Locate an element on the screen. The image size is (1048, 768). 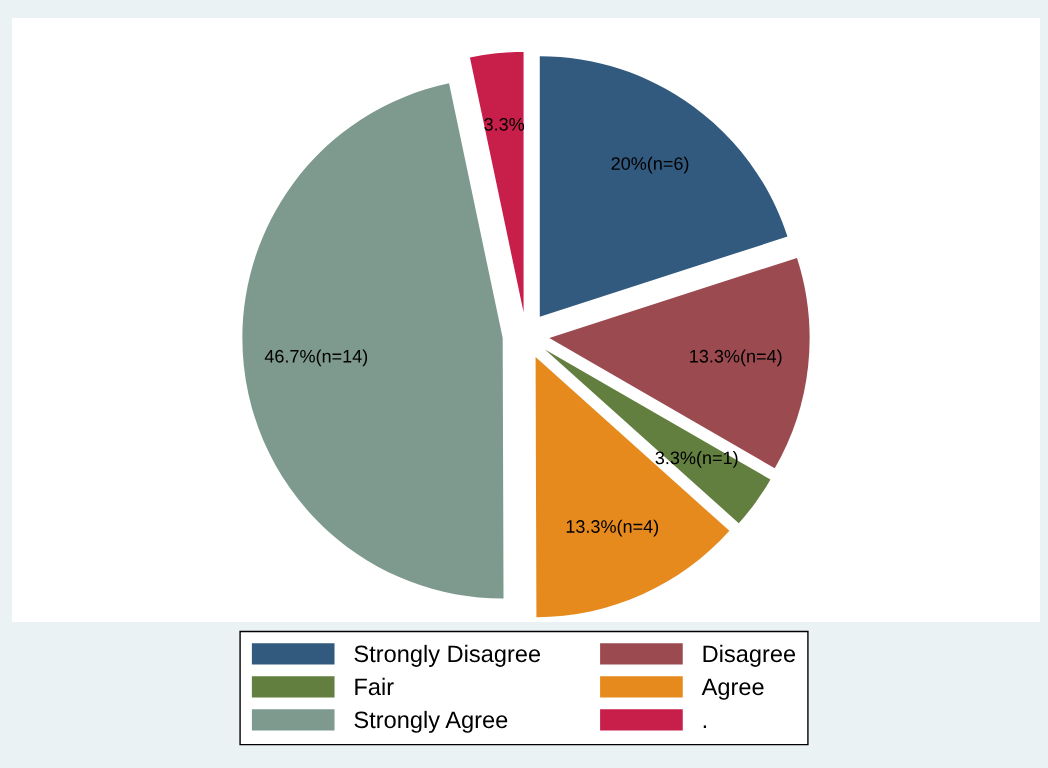
data-label: 3.3% is located at coordinates (504, 124).